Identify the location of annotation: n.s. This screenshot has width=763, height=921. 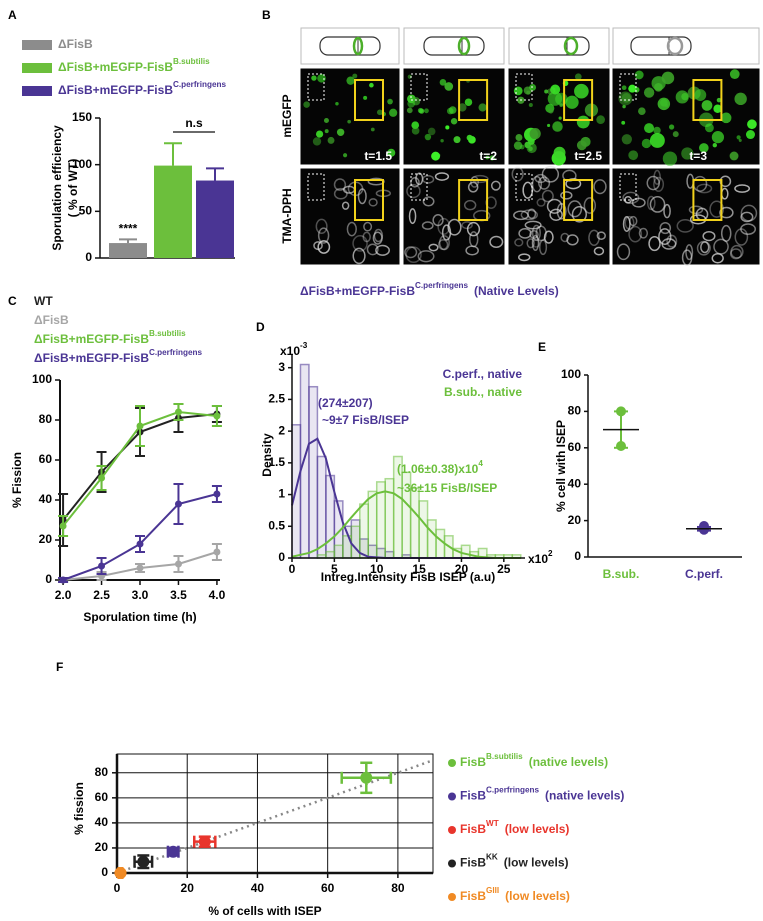
(194, 123).